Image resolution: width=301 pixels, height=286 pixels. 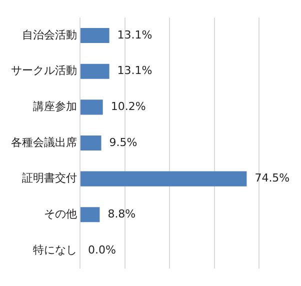 I want to click on y-tick-label: 自治会活動, so click(x=49, y=35).